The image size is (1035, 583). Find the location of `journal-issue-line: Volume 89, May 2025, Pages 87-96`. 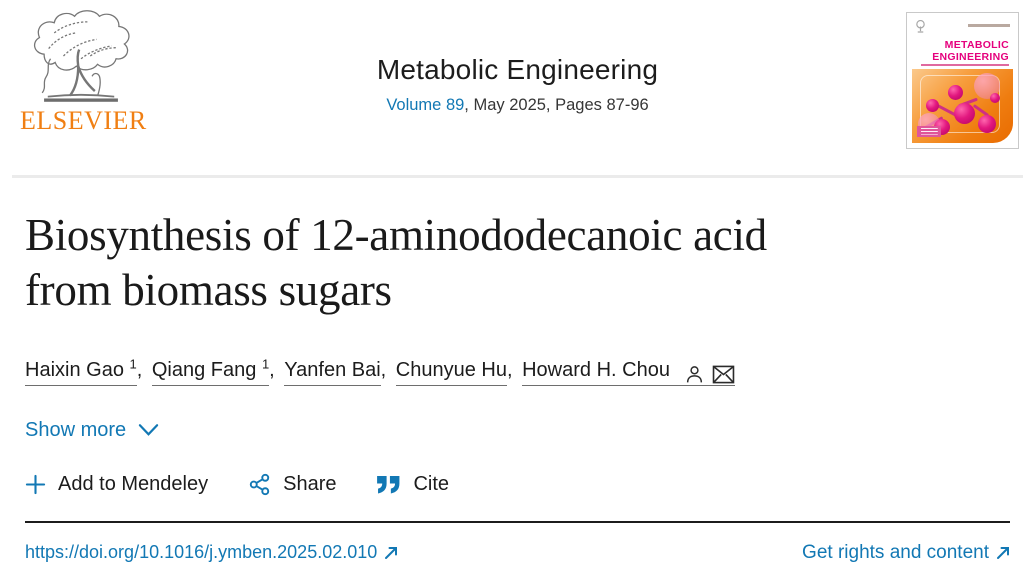

journal-issue-line: Volume 89, May 2025, Pages 87-96 is located at coordinates (517, 105).